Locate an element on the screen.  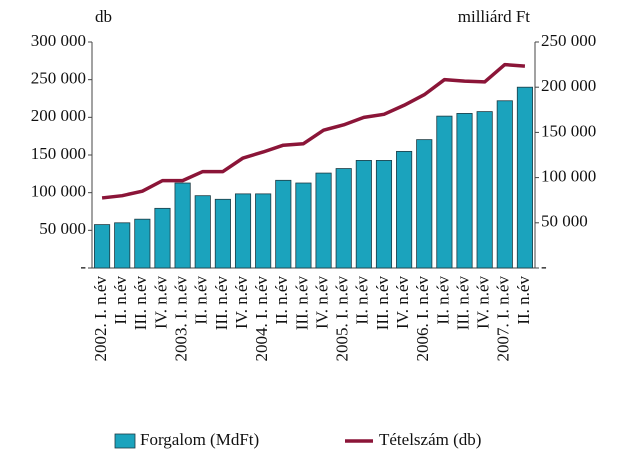
y2-tick-label: 100 000 is located at coordinates (568, 176).